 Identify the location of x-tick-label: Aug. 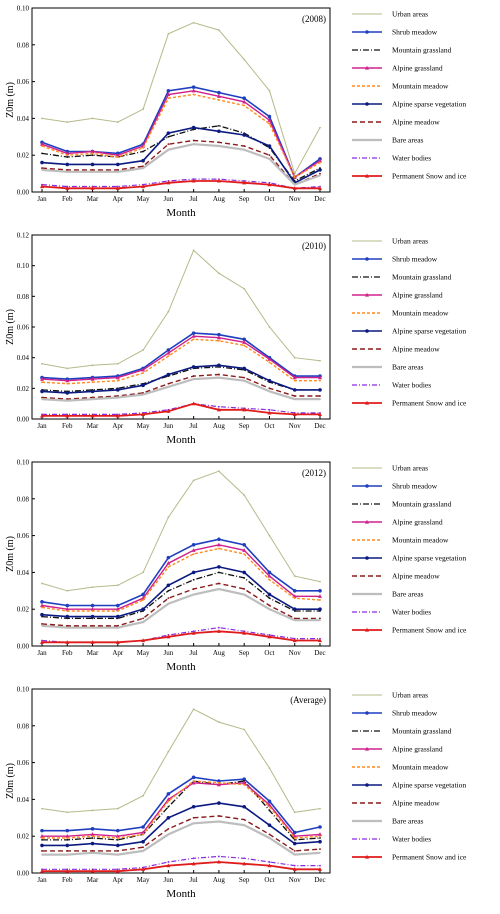
(219, 426).